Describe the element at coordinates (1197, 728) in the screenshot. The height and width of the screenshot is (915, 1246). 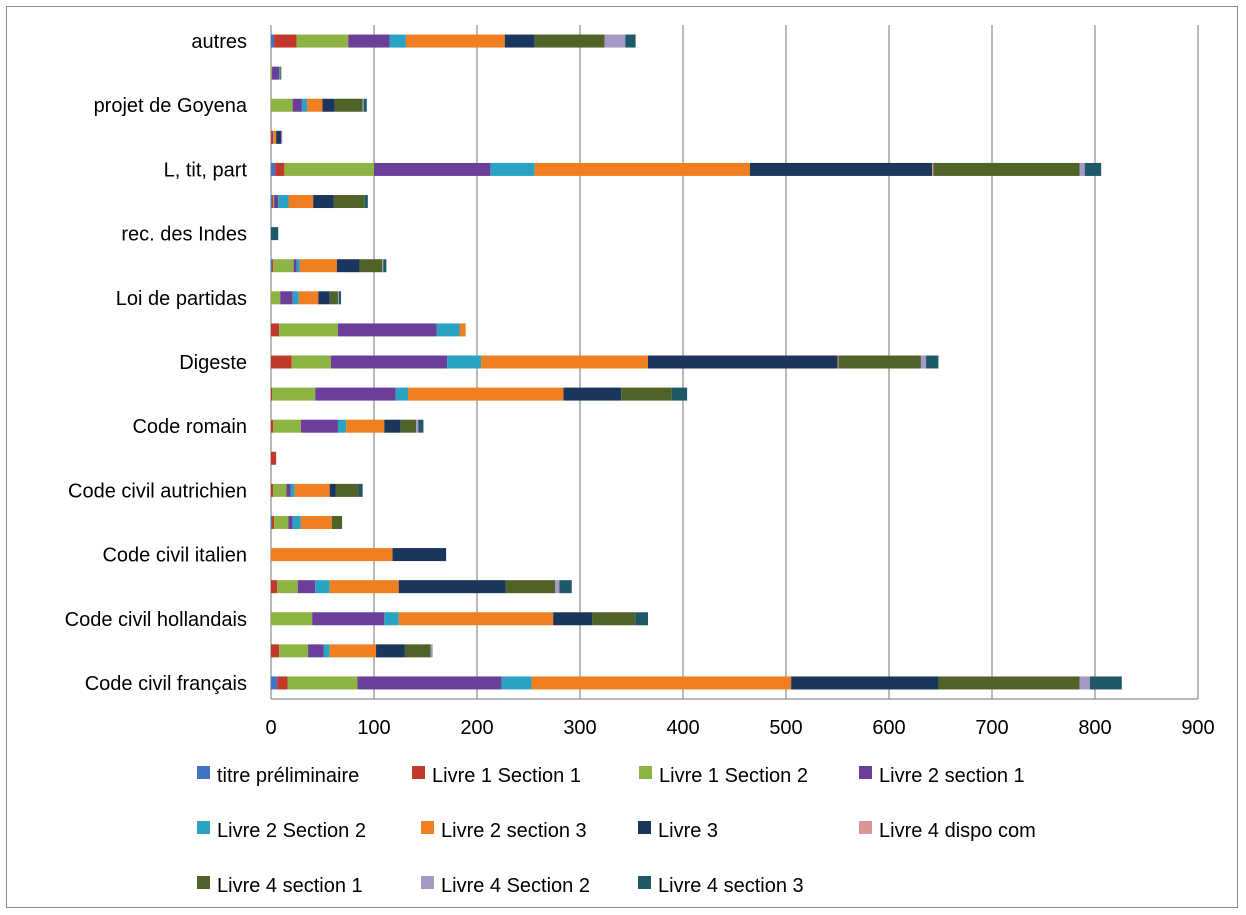
I see `x-tick-label-9: 900` at that location.